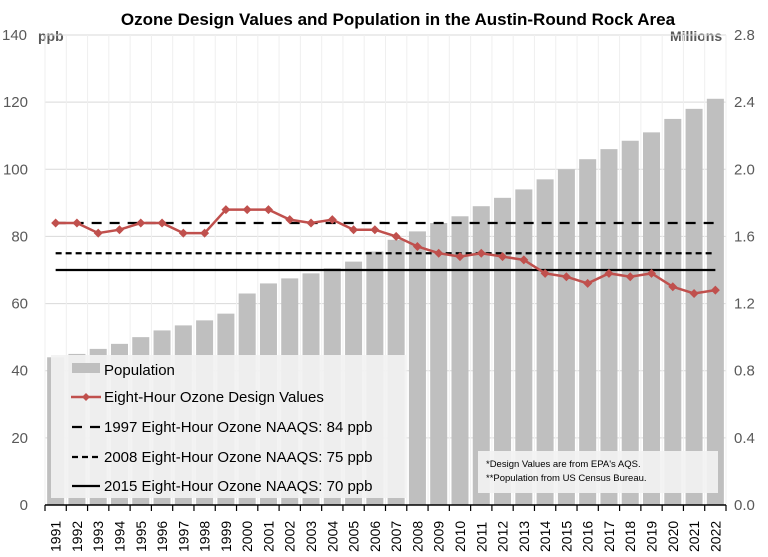  Describe the element at coordinates (290, 536) in the screenshot. I see `x-tick-label: 2002` at that location.